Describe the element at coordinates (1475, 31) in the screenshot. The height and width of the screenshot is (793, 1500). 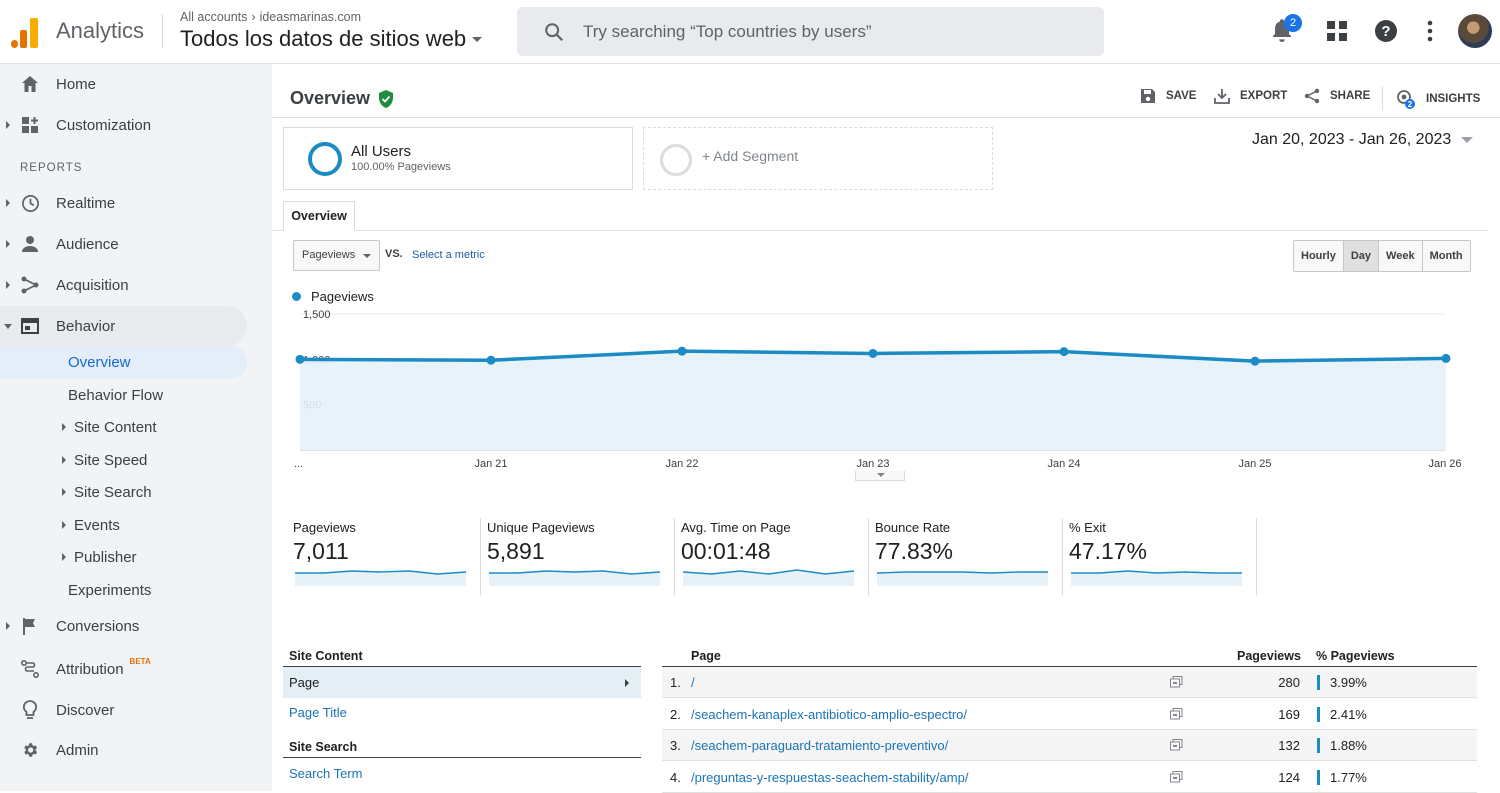
I see `account-avatar` at that location.